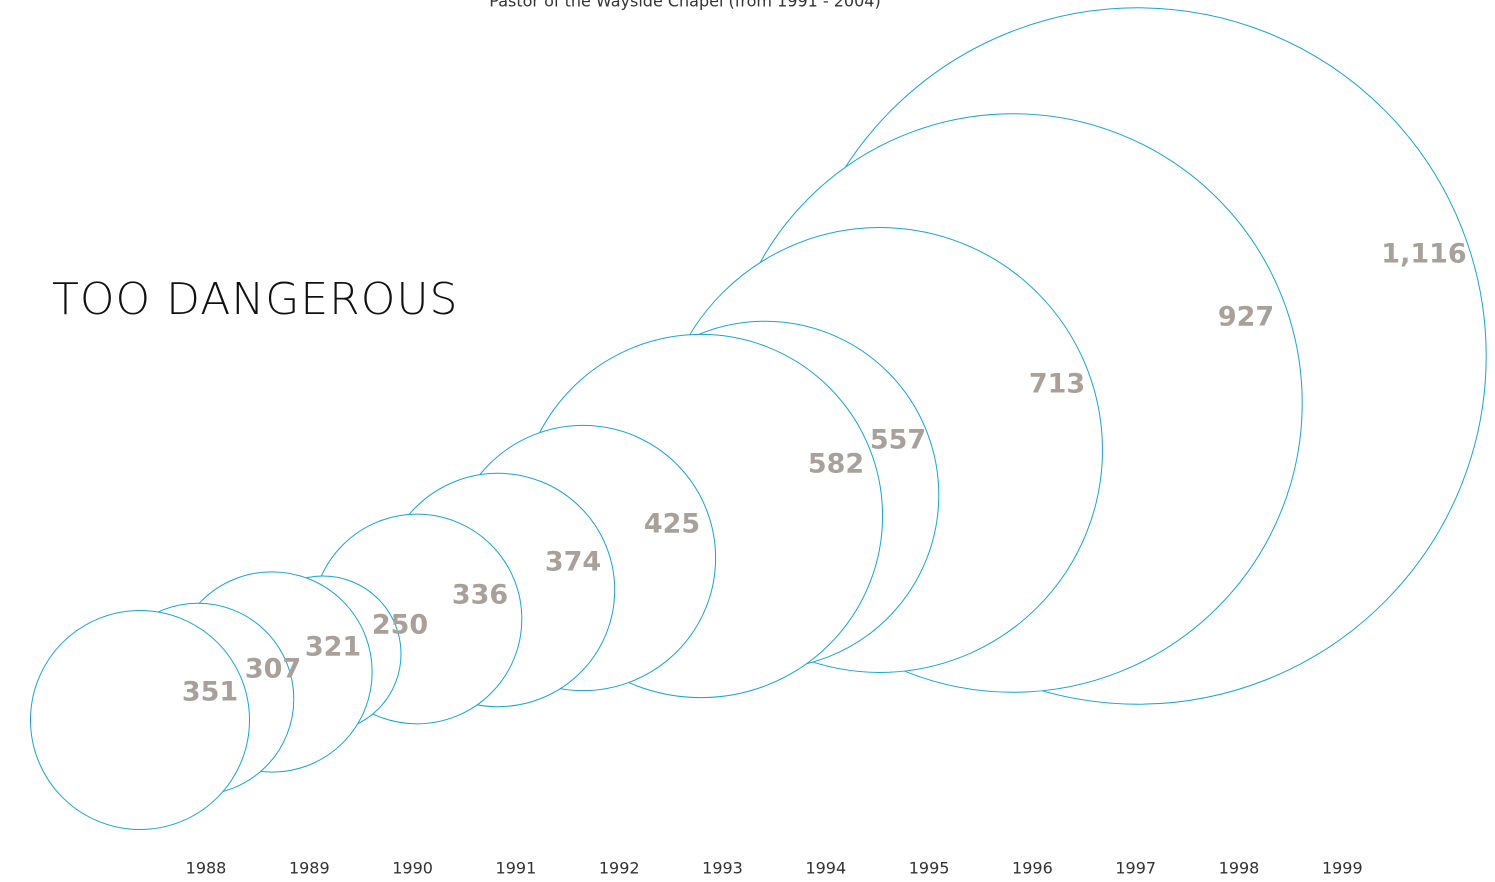 The image size is (1495, 882). I want to click on x-tick-label: 1990, so click(412, 868).